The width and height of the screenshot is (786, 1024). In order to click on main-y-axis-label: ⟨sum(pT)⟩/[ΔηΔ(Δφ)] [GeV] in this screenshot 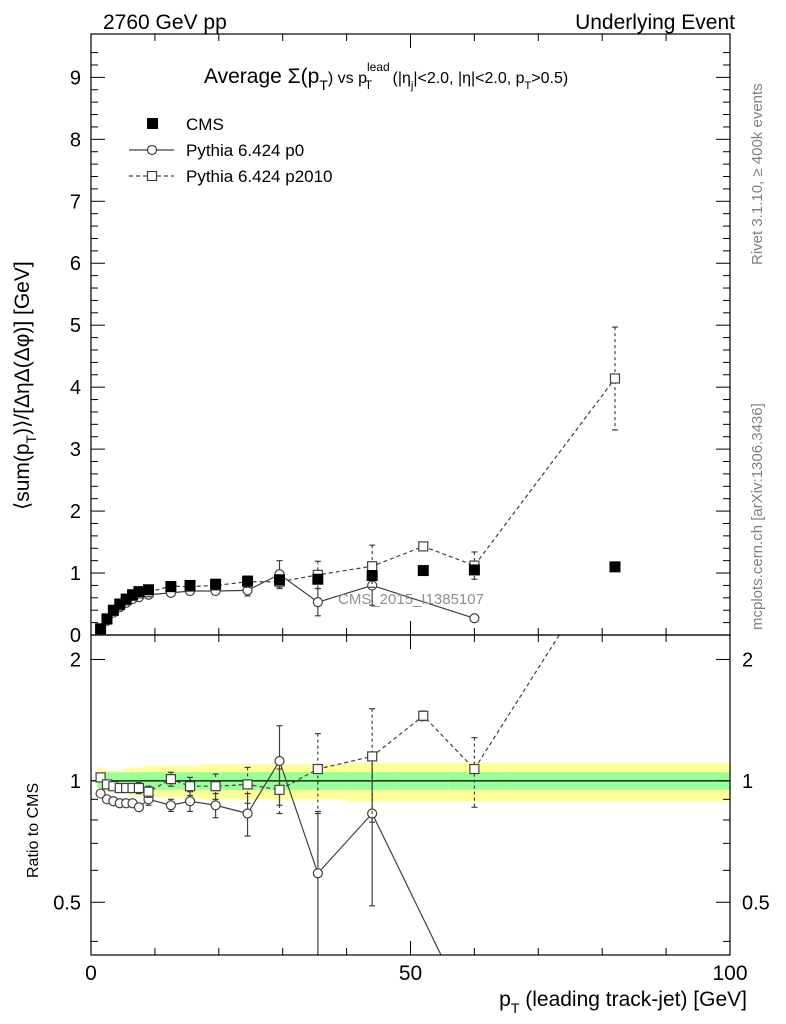, I will do `click(25, 385)`.